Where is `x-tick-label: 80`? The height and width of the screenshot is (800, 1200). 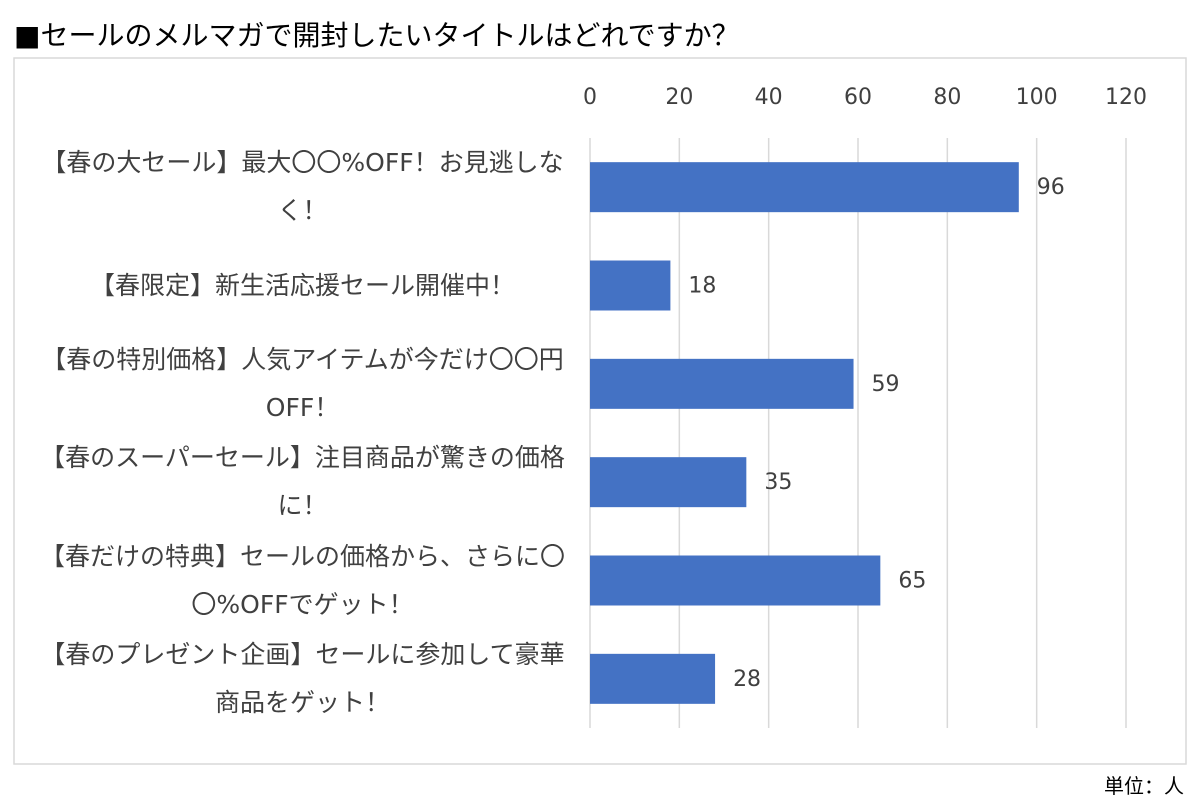 x-tick-label: 80 is located at coordinates (947, 97).